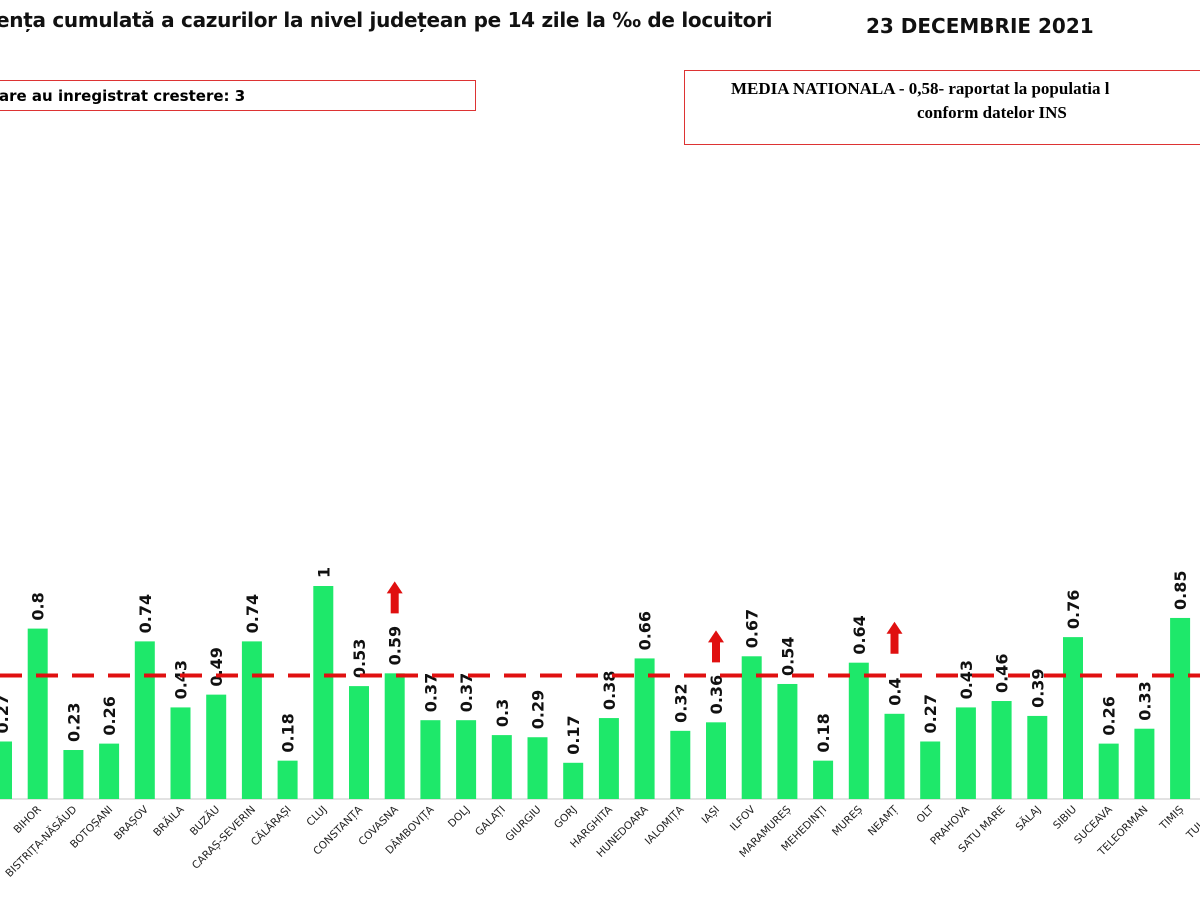 The image size is (1200, 900). Describe the element at coordinates (316, 816) in the screenshot. I see `category-label: CLUJ` at that location.